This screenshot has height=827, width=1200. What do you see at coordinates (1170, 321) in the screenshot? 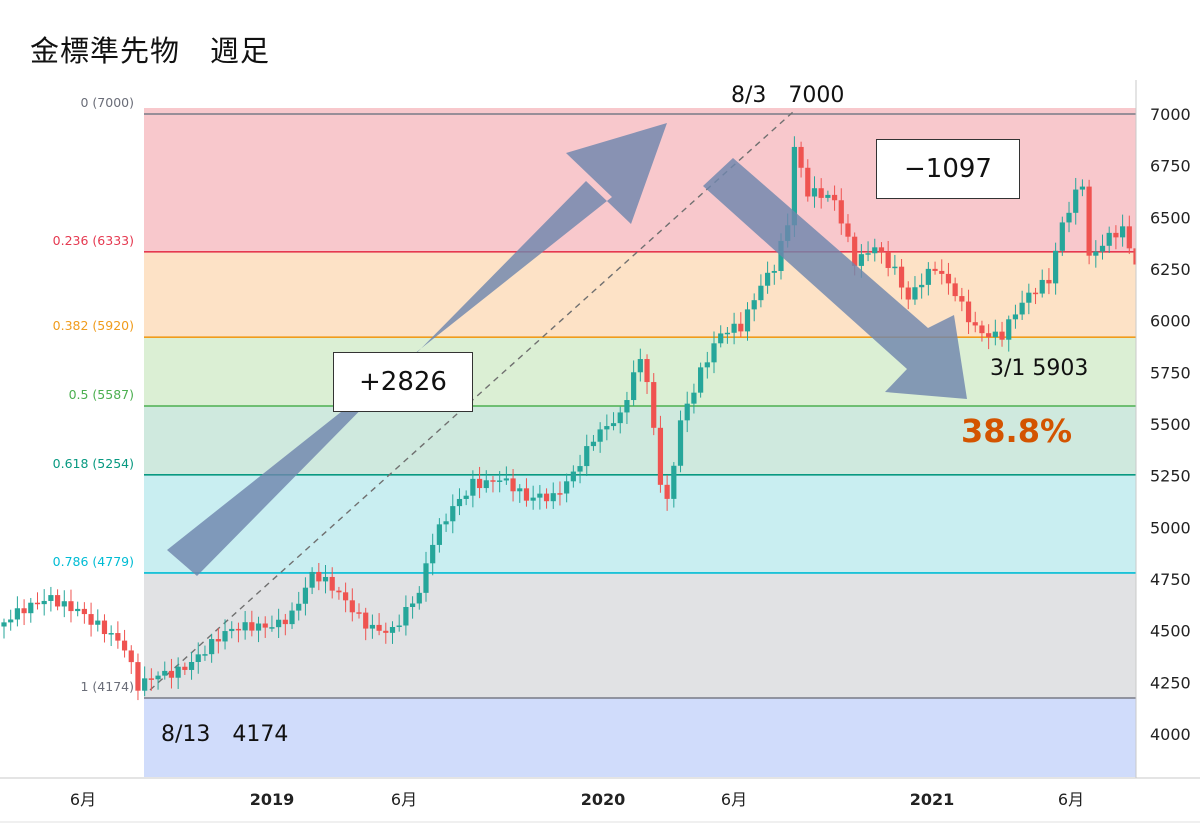
I see `price-tick: 6000` at bounding box center [1170, 321].